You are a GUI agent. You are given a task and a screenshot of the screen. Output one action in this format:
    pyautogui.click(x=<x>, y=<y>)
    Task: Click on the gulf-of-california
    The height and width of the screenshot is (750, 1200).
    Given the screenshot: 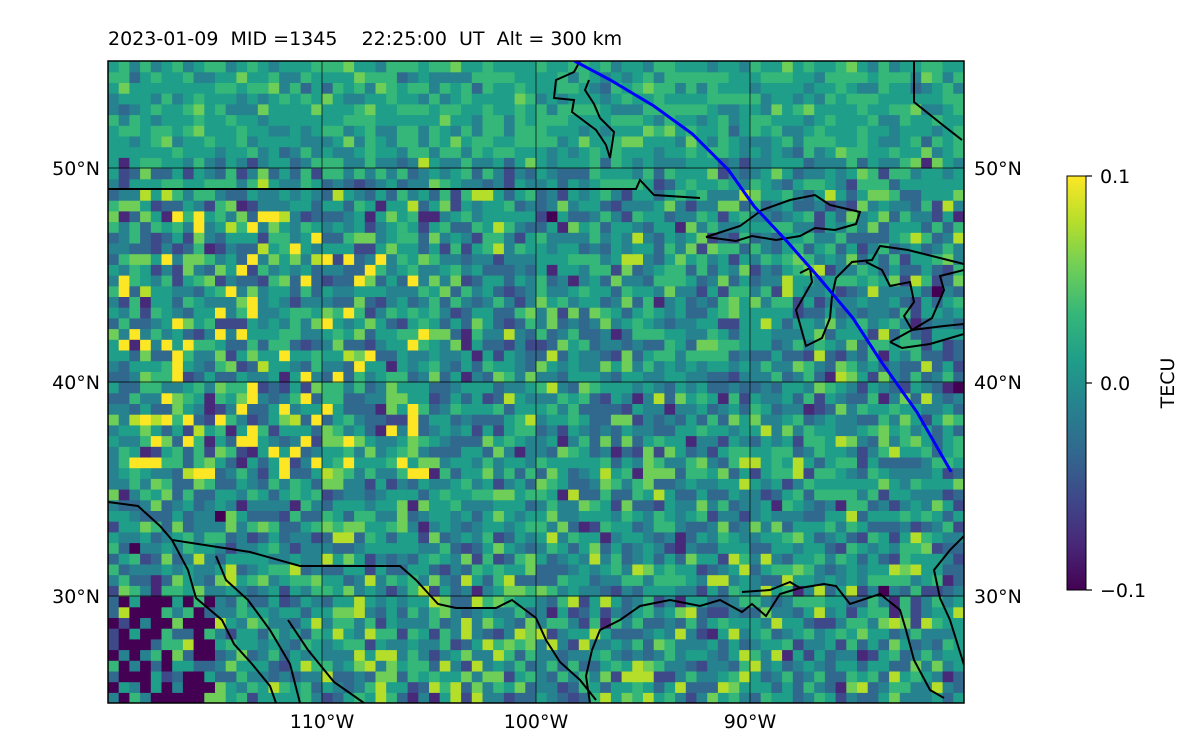 What is the action you would take?
    pyautogui.click(x=258, y=629)
    